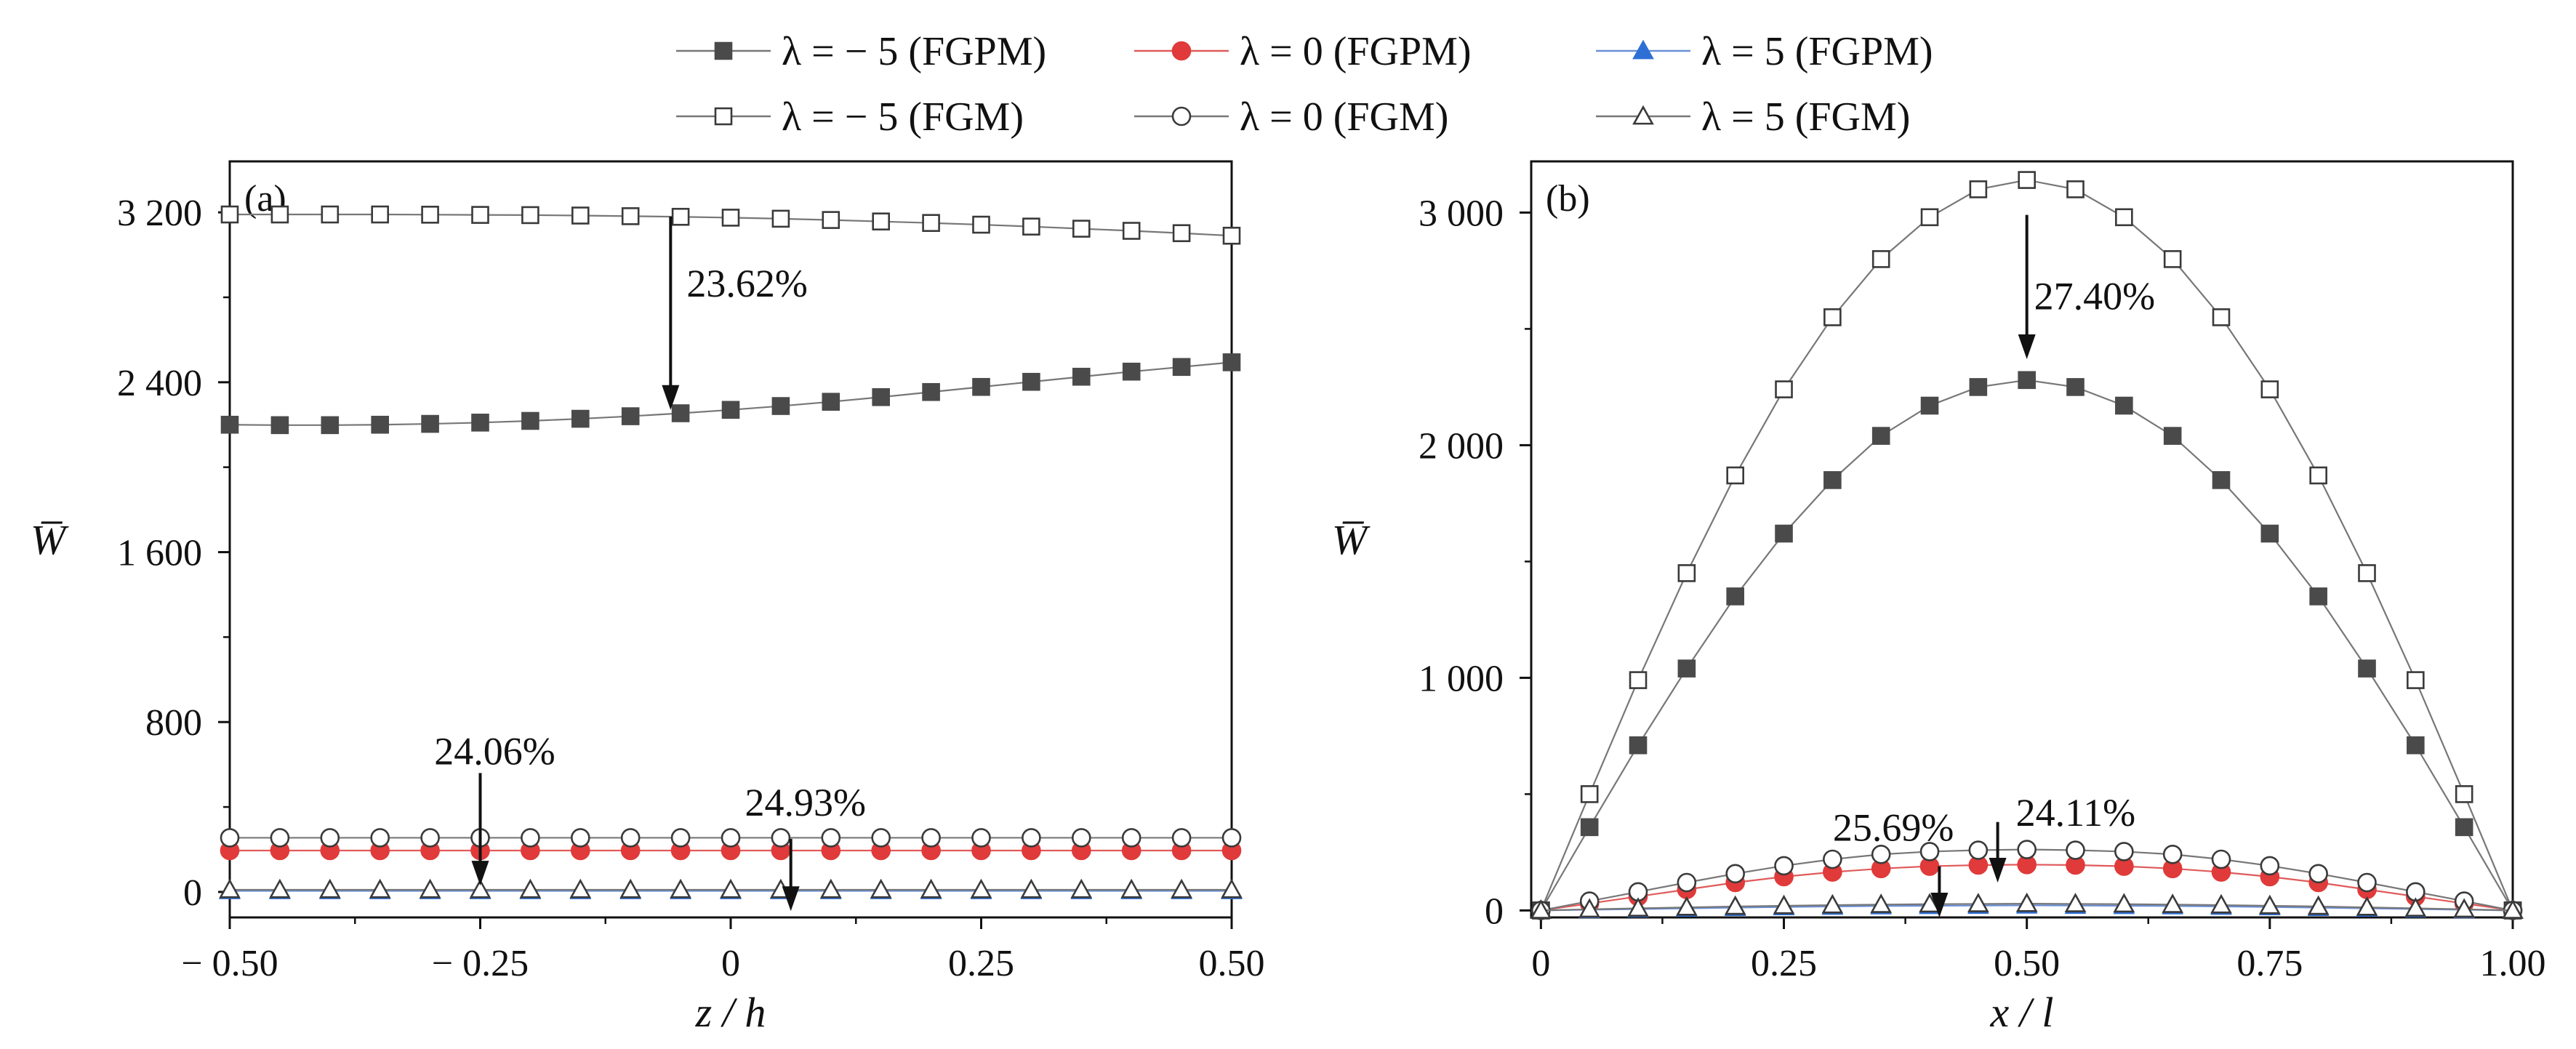  I want to click on legend-item: λ = − 5 (FGM), so click(850, 118).